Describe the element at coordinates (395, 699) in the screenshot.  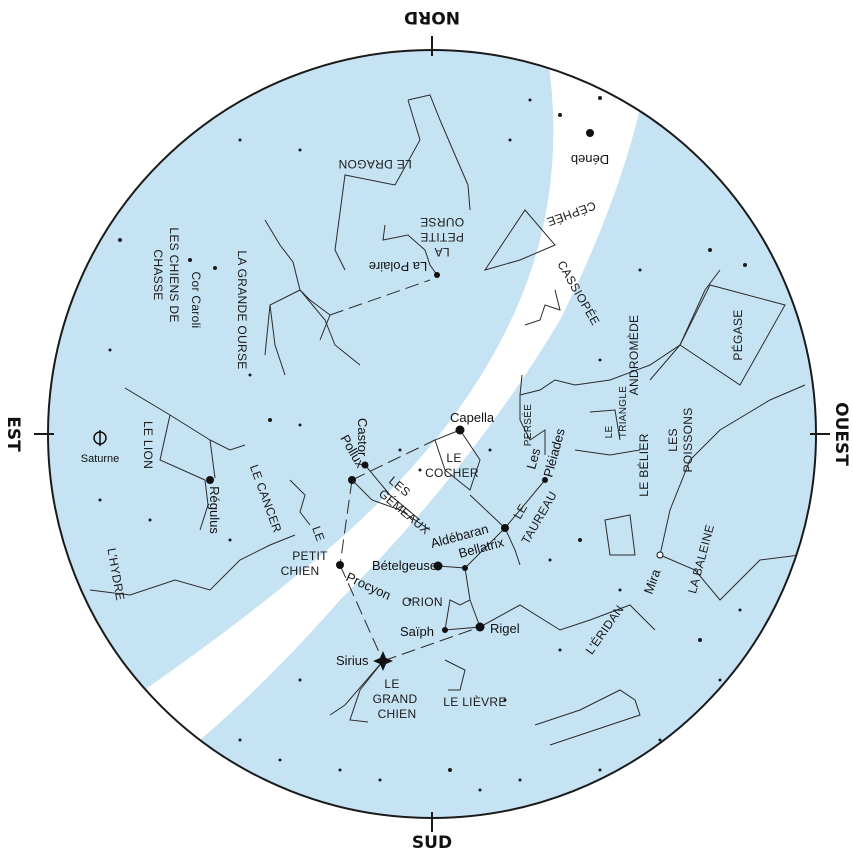
I see `grand-chien-label-2: GRAND` at that location.